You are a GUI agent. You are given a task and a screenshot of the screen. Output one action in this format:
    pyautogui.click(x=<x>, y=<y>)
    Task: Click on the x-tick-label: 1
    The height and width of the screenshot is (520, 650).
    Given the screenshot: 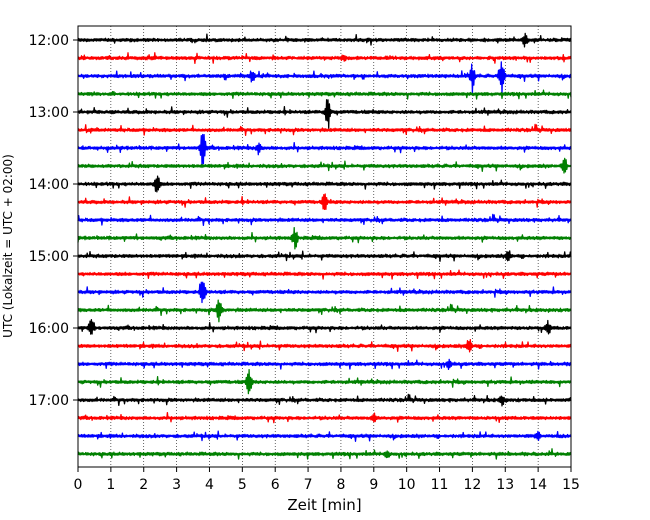 What is the action you would take?
    pyautogui.click(x=110, y=485)
    